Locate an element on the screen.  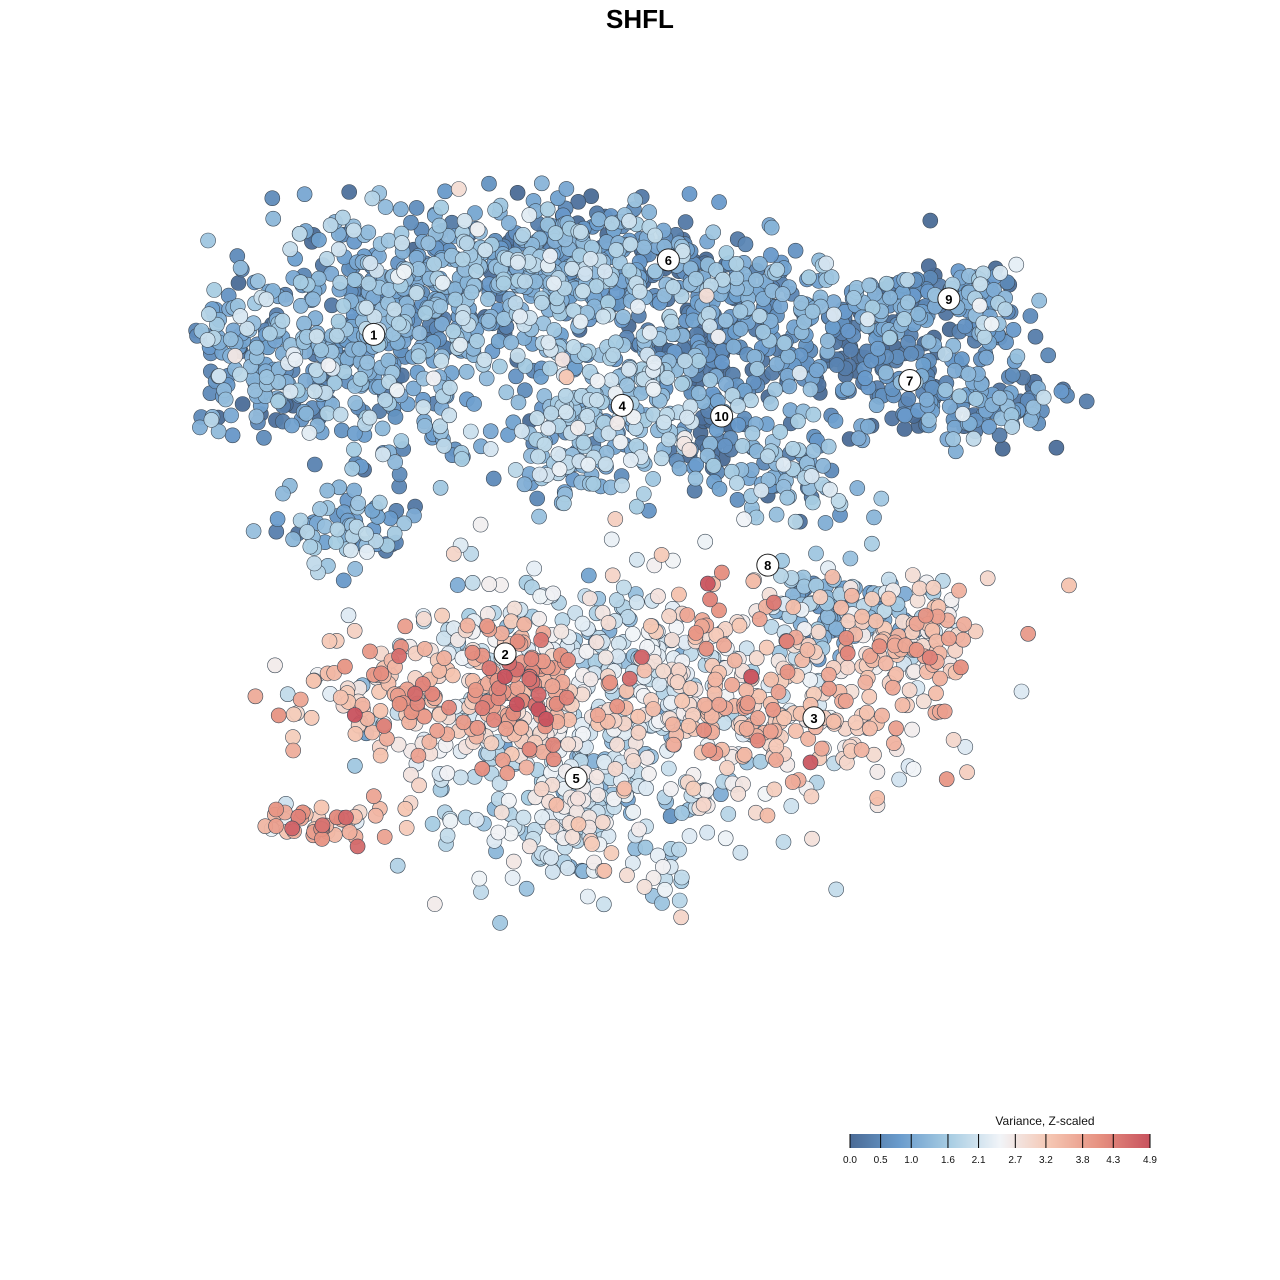
cluster-label-1: 1 is located at coordinates (374, 334).